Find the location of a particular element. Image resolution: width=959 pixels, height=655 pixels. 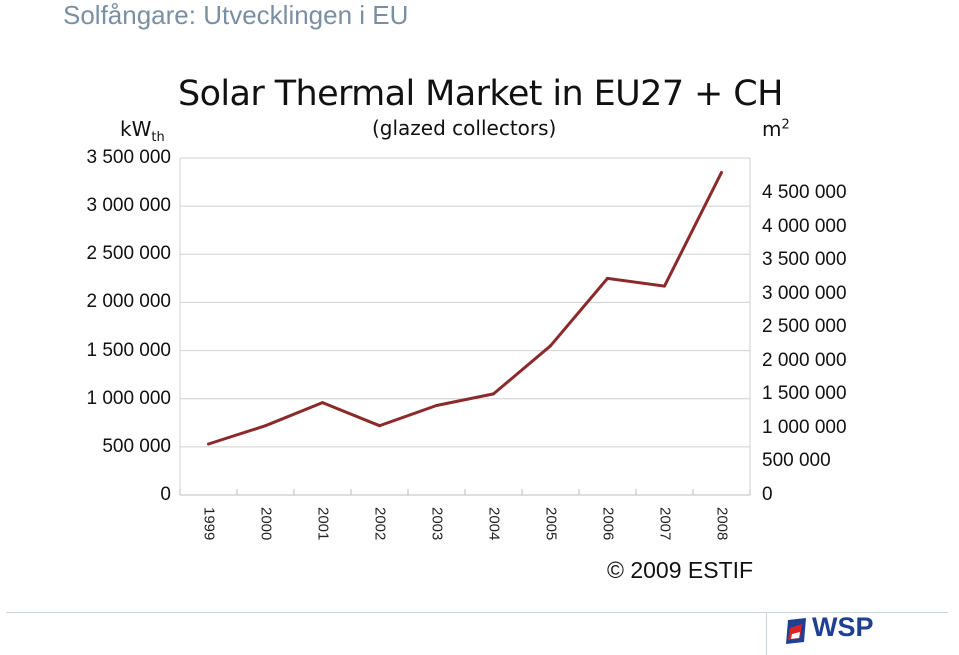

copyright-notice: © 2009 ESTIF is located at coordinates (680, 570).